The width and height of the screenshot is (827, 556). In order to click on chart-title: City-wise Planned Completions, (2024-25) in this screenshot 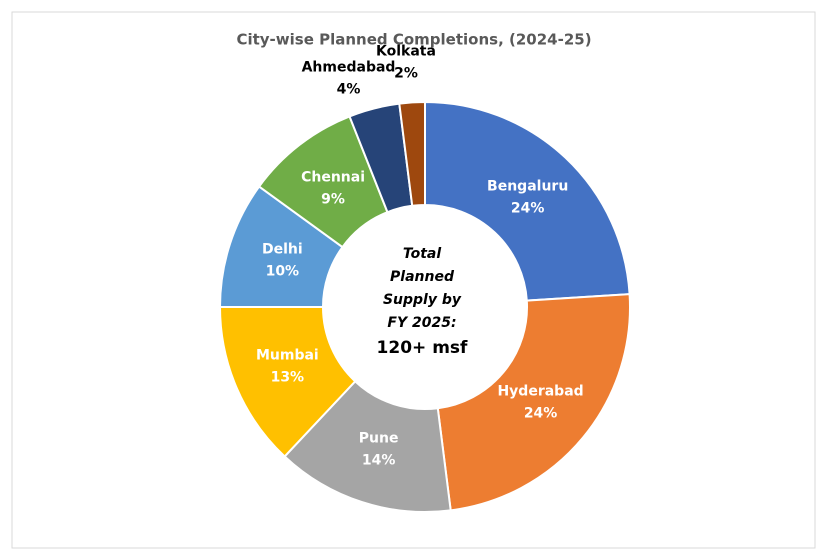, I will do `click(413, 40)`.